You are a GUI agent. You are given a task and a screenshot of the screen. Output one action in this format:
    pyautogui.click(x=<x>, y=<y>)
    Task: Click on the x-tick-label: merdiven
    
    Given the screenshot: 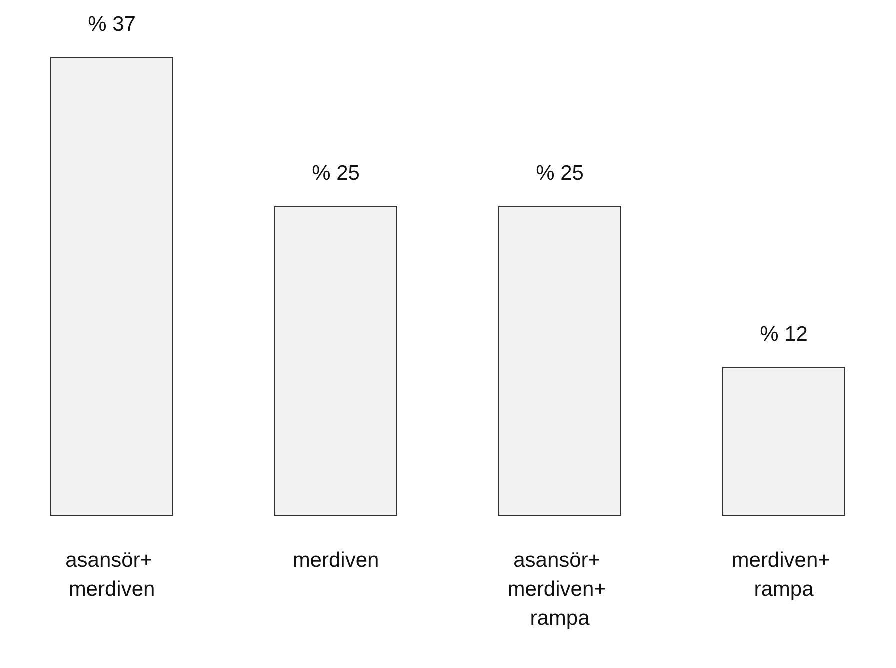 What is the action you would take?
    pyautogui.click(x=336, y=560)
    